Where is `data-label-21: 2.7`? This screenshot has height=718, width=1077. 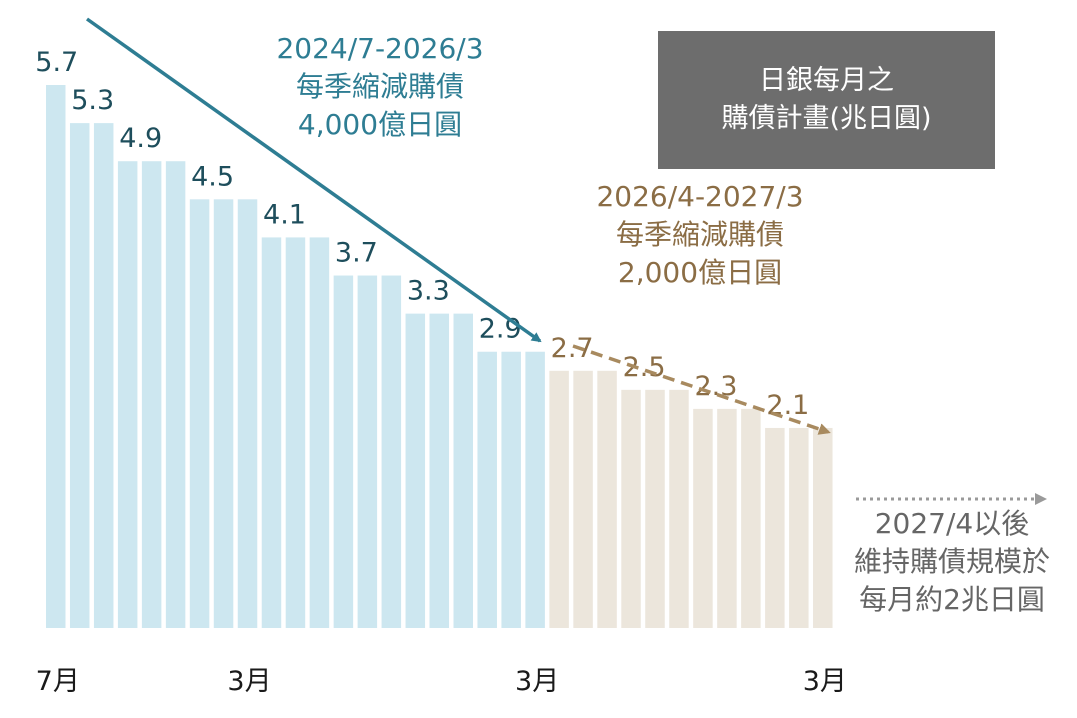 data-label-21: 2.7 is located at coordinates (572, 348).